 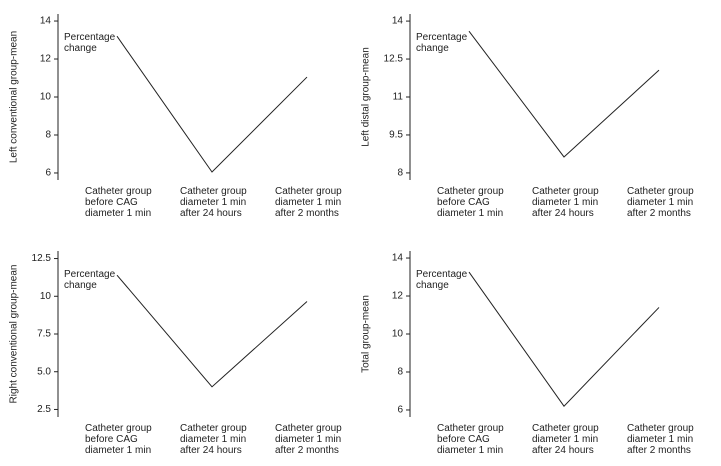 What do you see at coordinates (398, 97) in the screenshot?
I see `y-tick-label: 11` at bounding box center [398, 97].